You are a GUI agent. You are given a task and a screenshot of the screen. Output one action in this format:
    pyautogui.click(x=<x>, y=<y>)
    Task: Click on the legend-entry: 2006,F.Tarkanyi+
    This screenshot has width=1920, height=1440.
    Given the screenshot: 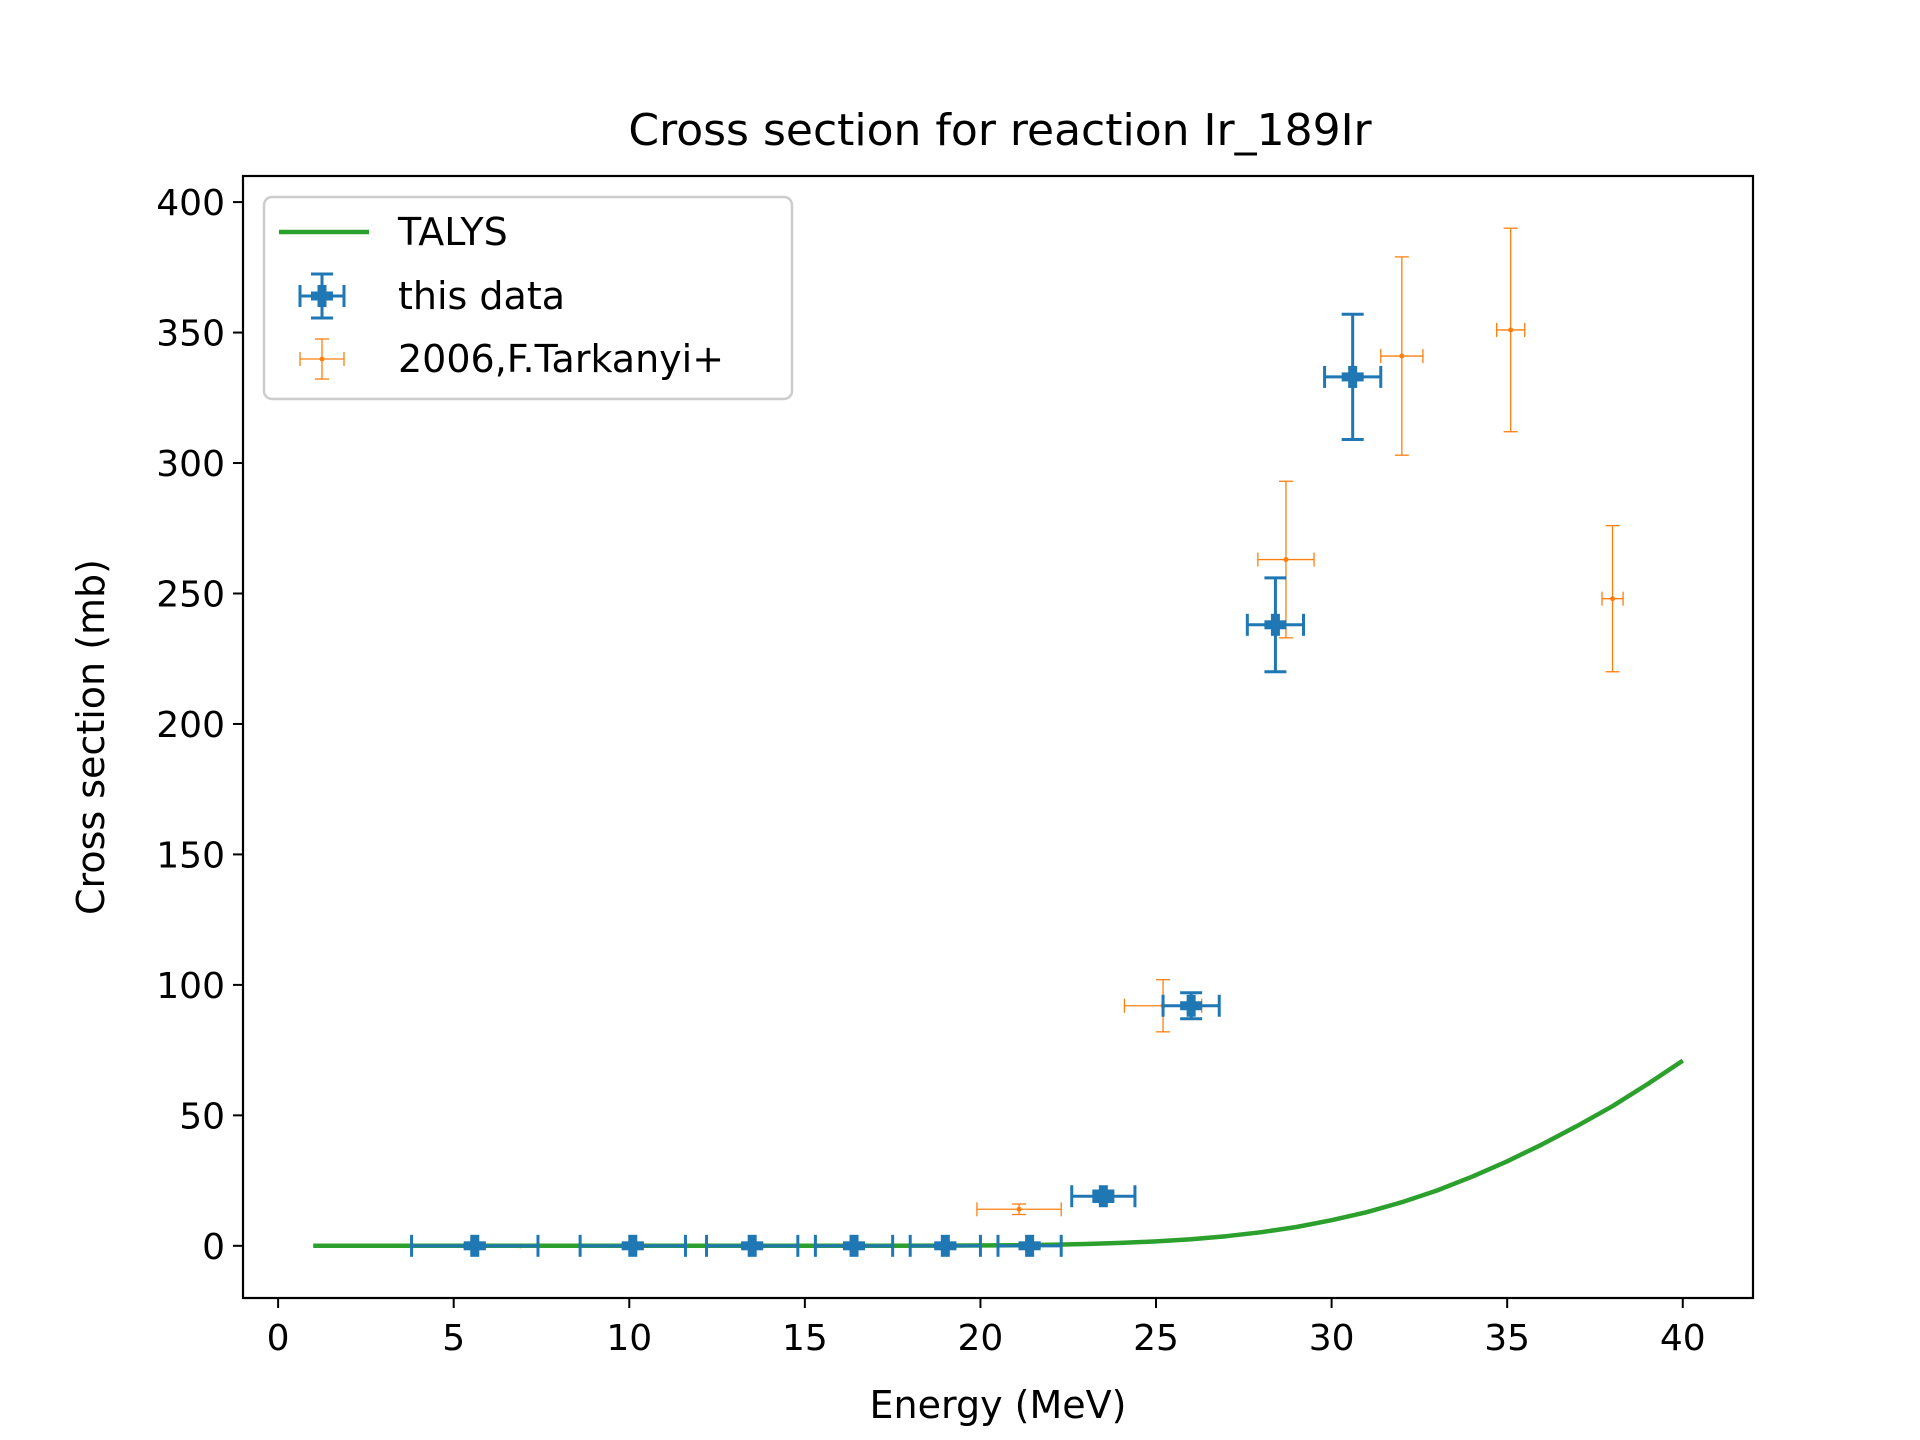 What is the action you would take?
    pyautogui.click(x=511, y=359)
    